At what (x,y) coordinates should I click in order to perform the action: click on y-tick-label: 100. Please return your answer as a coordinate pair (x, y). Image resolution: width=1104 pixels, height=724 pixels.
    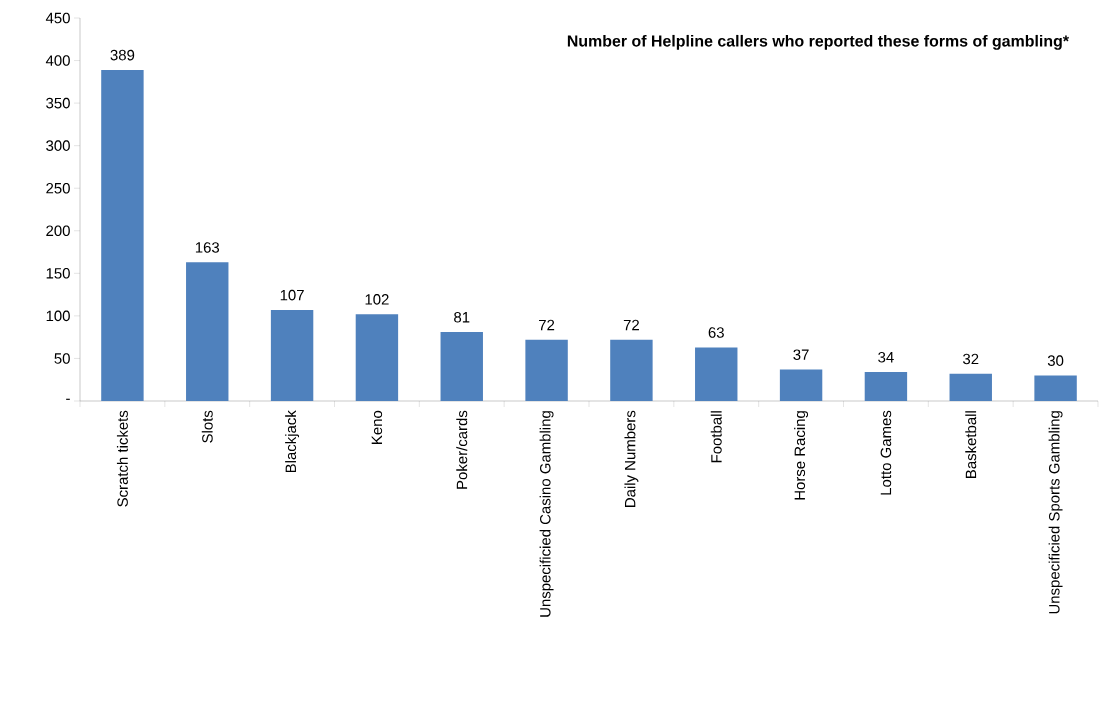
    Looking at the image, I should click on (58, 316).